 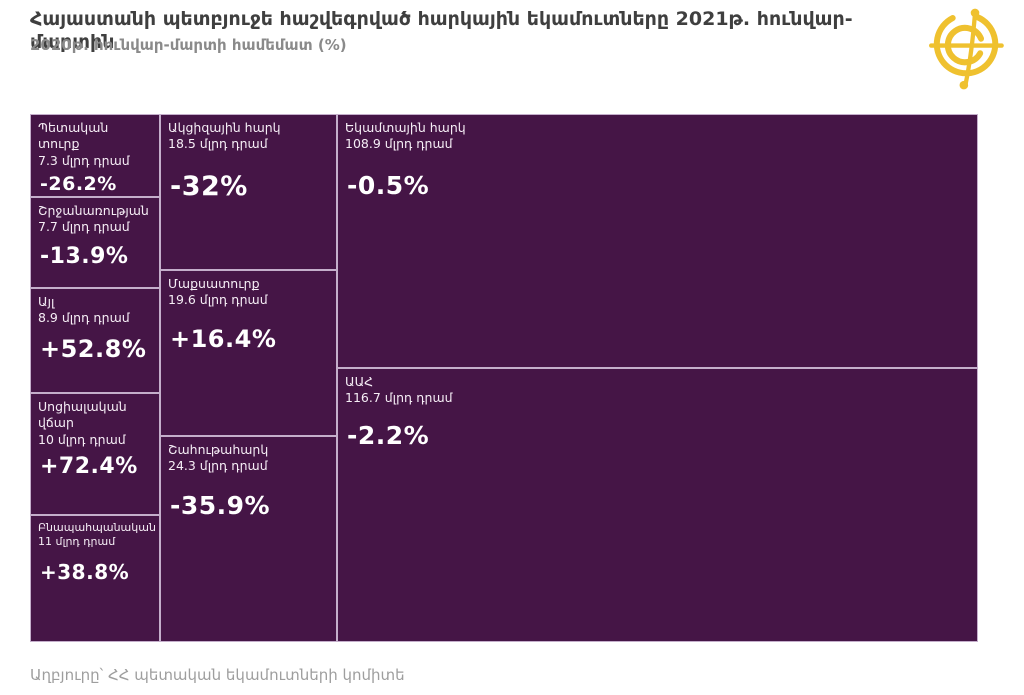 I want to click on cell-label: Պետական տուրք, so click(x=73, y=136).